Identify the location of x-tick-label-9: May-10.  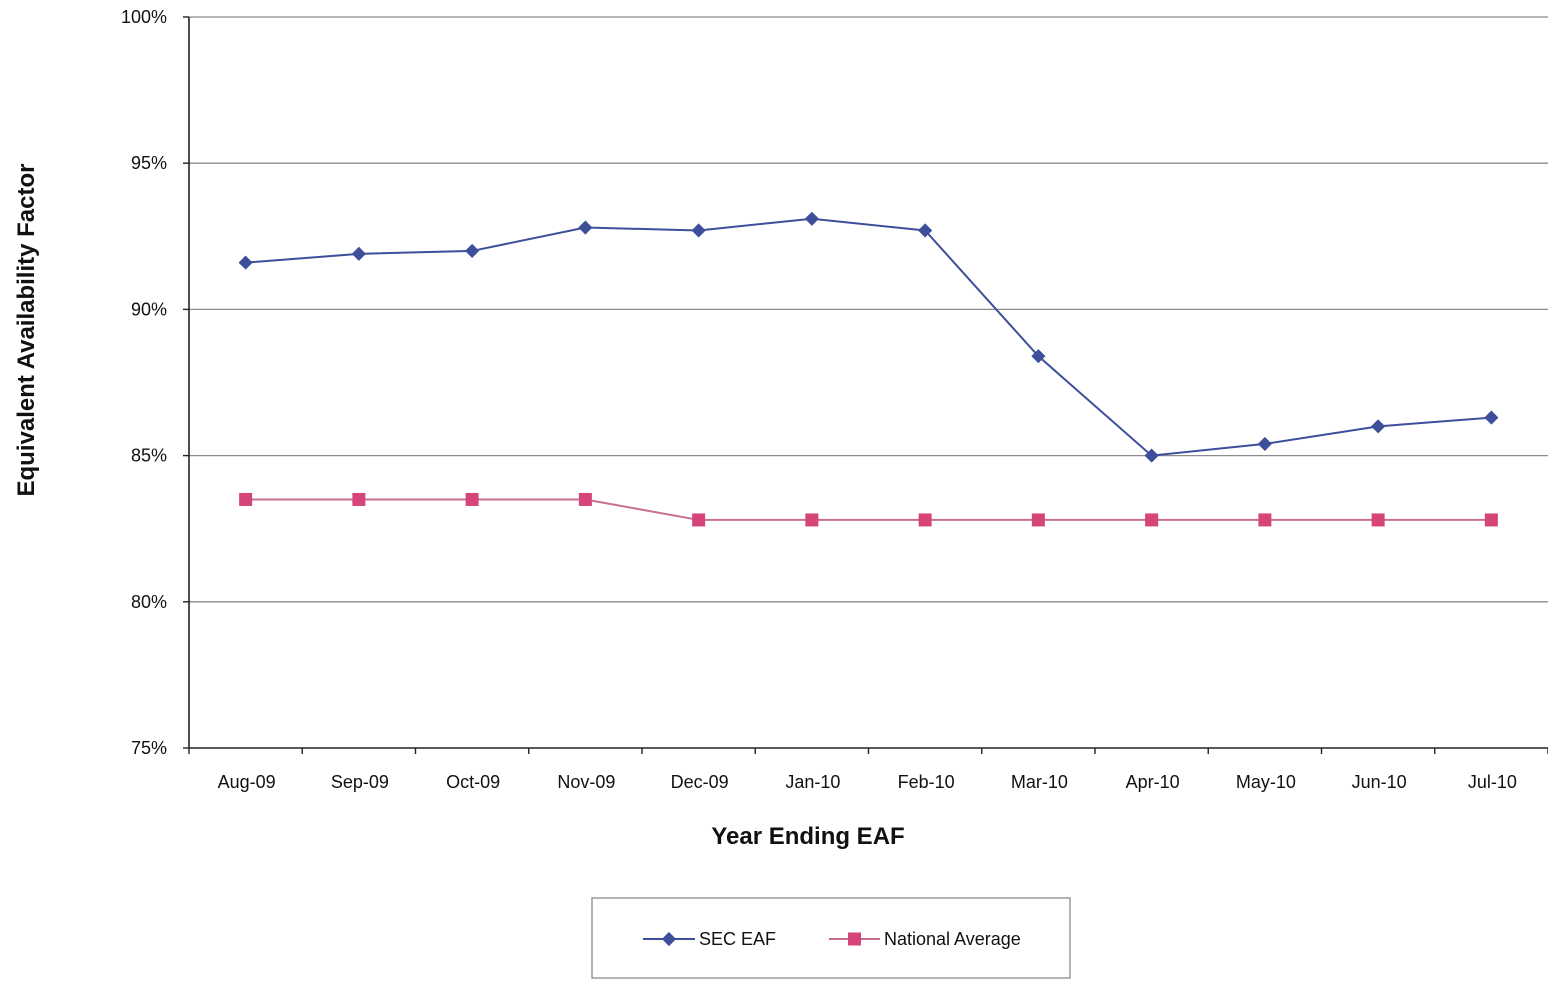
(1266, 782).